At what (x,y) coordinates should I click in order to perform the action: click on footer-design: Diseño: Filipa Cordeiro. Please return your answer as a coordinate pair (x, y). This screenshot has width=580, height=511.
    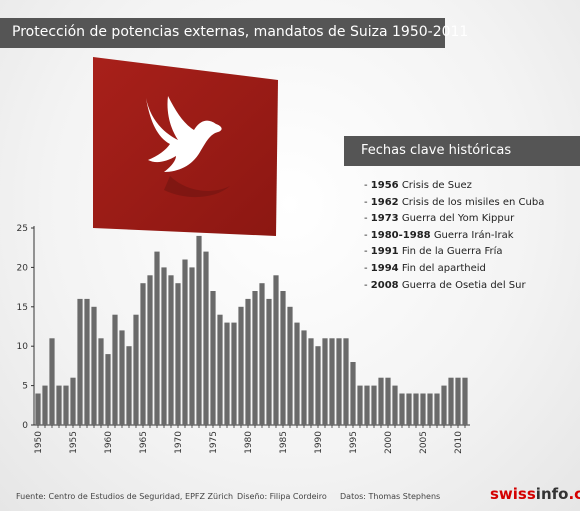
    Looking at the image, I should click on (282, 496).